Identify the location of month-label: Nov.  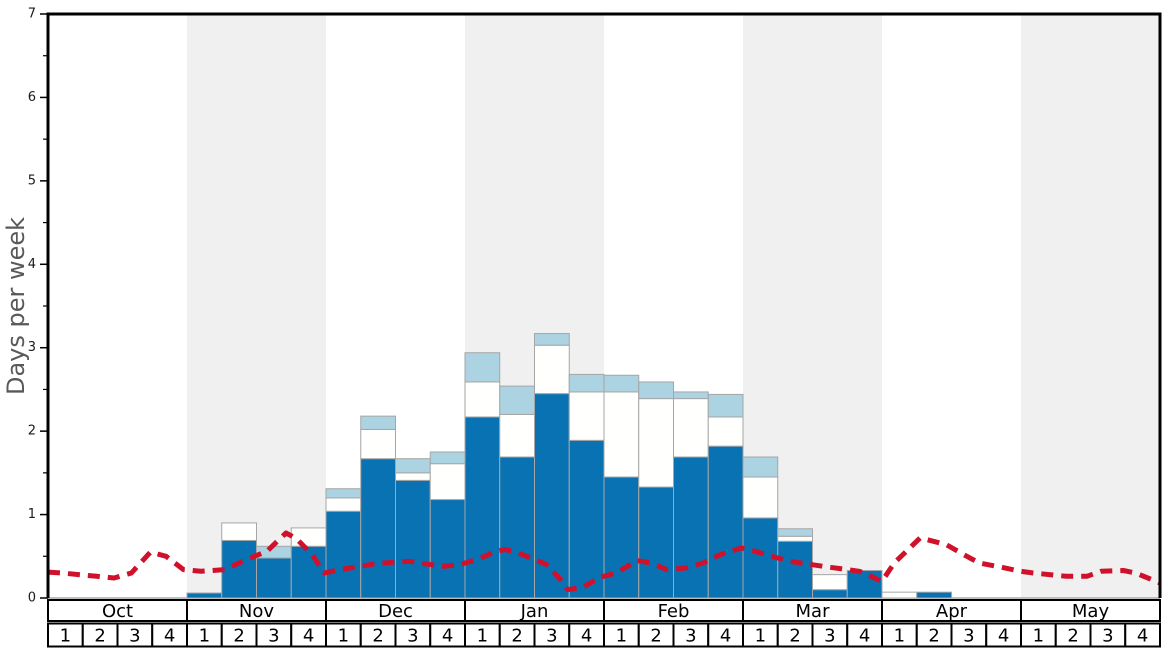
(256, 611).